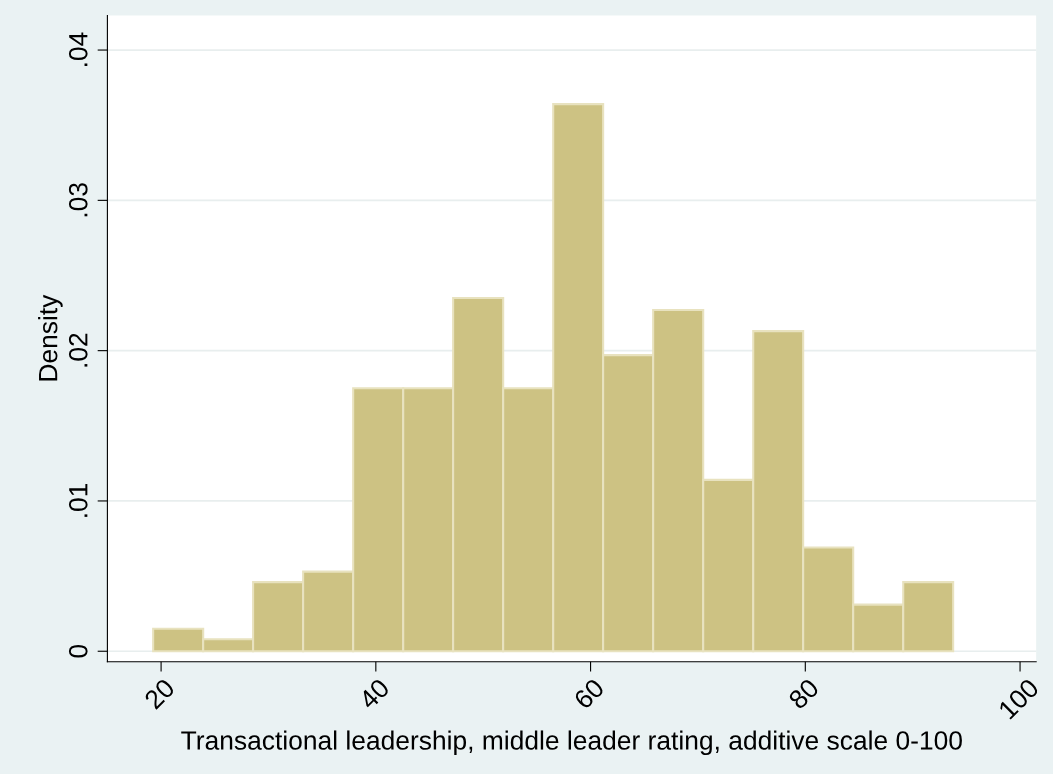 This screenshot has width=1053, height=774. Describe the element at coordinates (78, 500) in the screenshot. I see `y-tick-label: .01` at that location.